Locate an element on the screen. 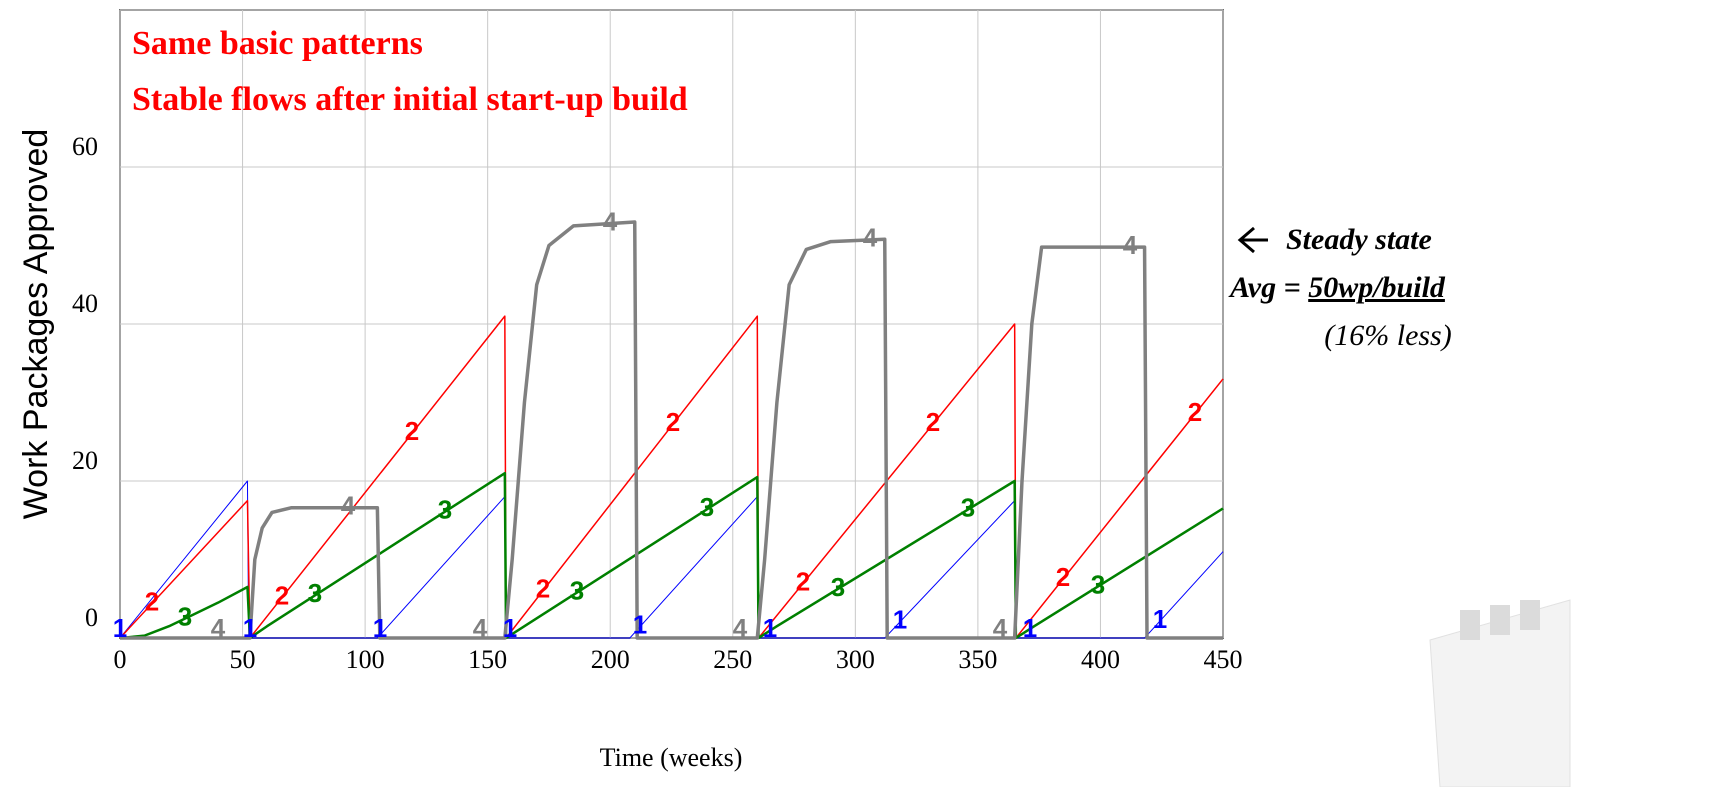  x-tick-label: 100 is located at coordinates (365, 659).